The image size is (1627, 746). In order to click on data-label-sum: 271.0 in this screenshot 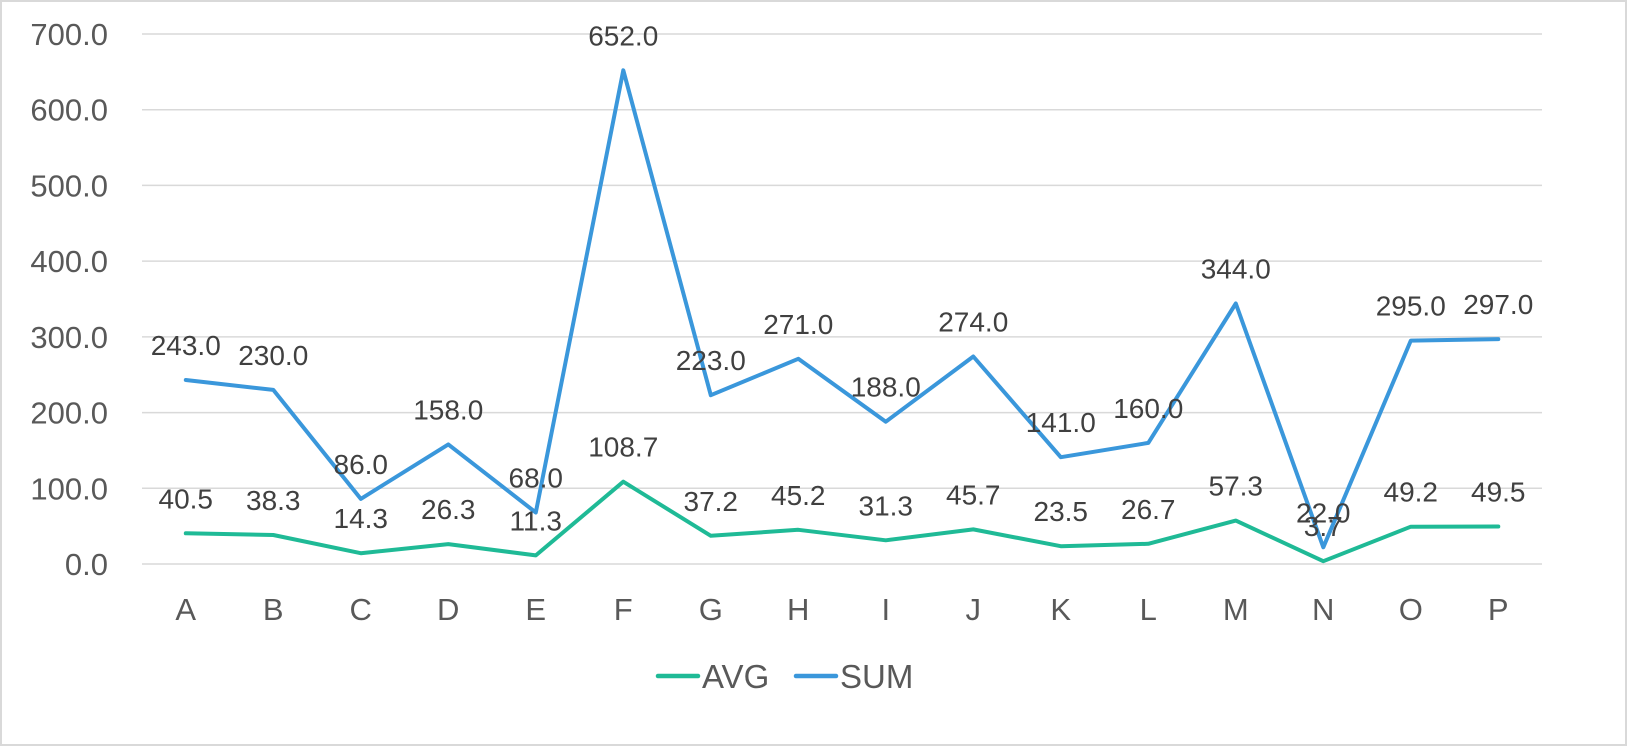, I will do `click(798, 324)`.